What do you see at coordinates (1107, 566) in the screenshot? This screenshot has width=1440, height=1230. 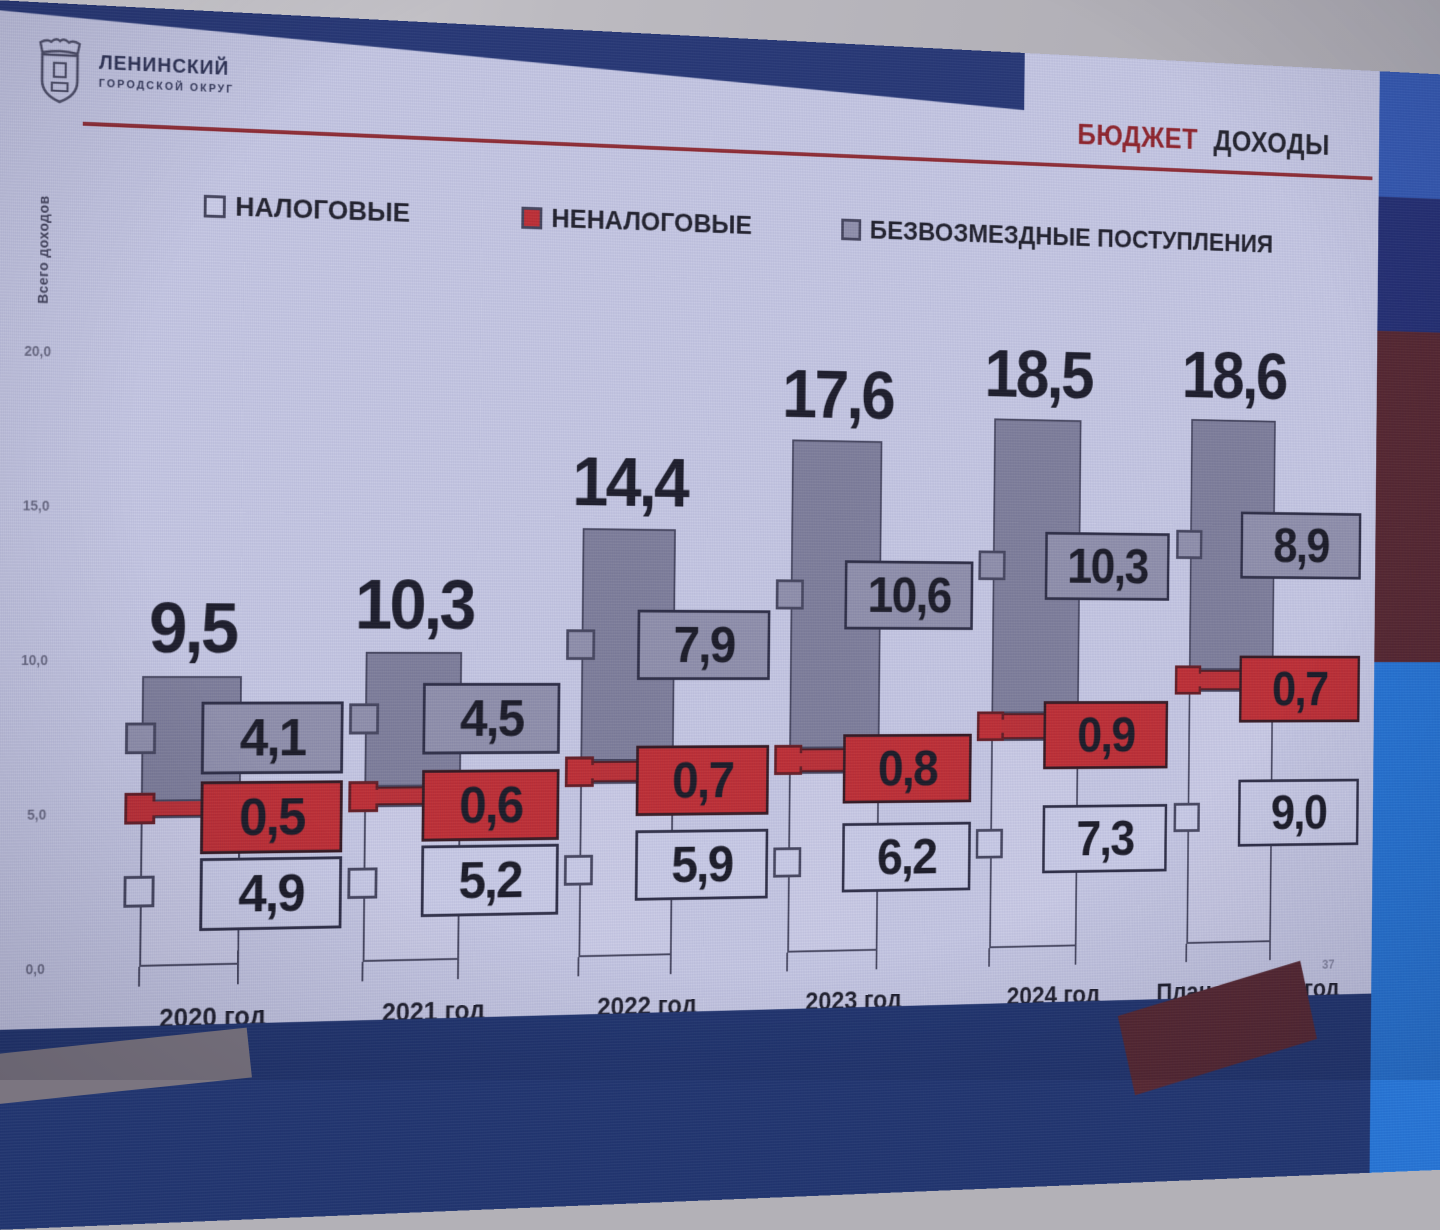 I see `value-box-grants: 10,3` at bounding box center [1107, 566].